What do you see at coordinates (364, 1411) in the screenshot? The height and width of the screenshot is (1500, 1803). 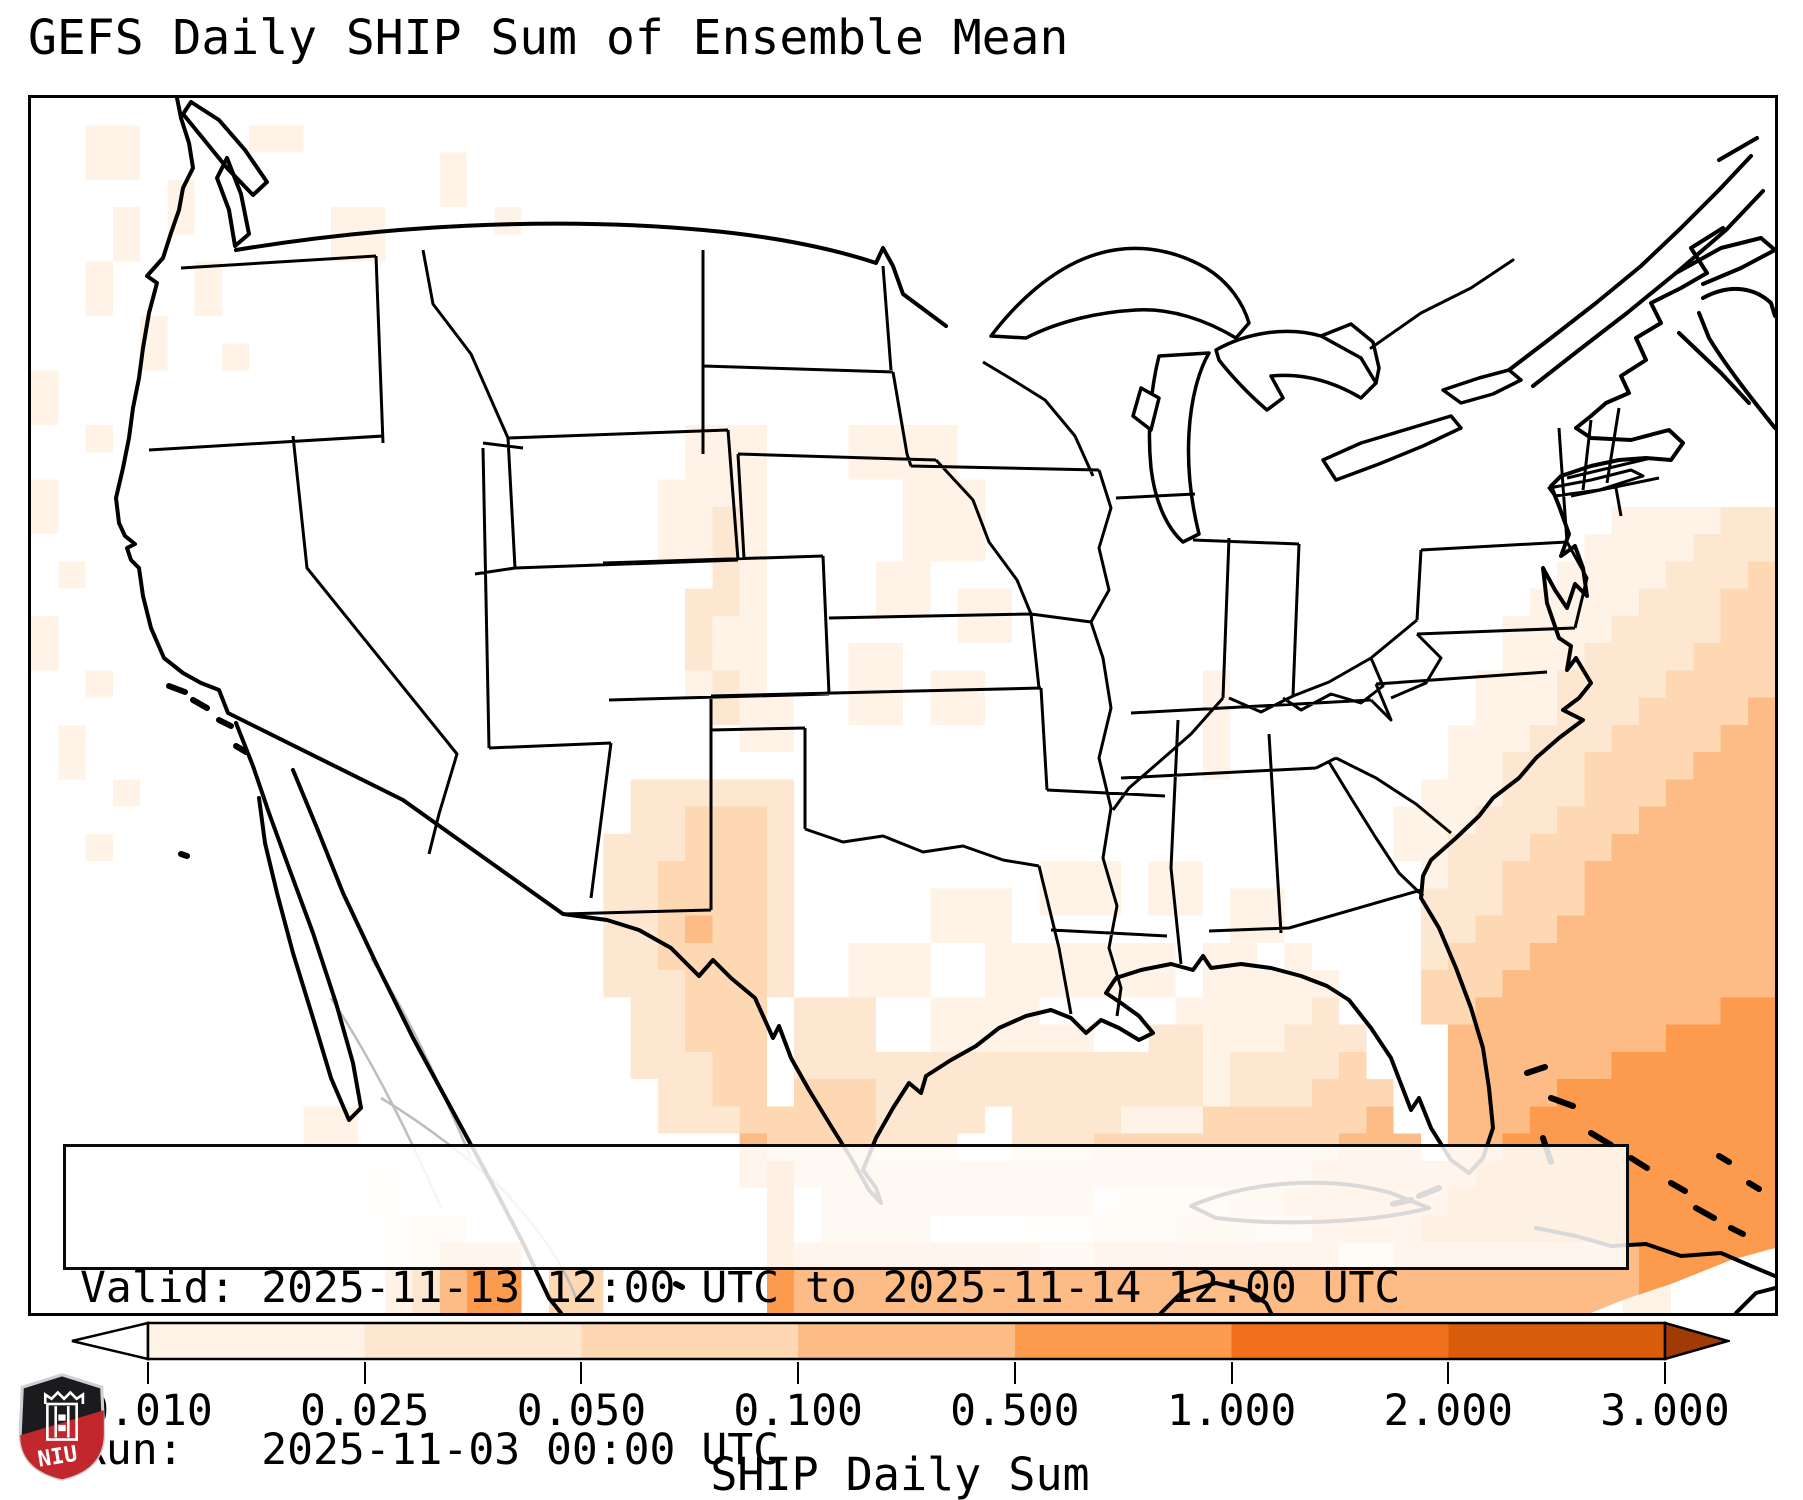 I see `colorbar-tick-label: 0.025` at bounding box center [364, 1411].